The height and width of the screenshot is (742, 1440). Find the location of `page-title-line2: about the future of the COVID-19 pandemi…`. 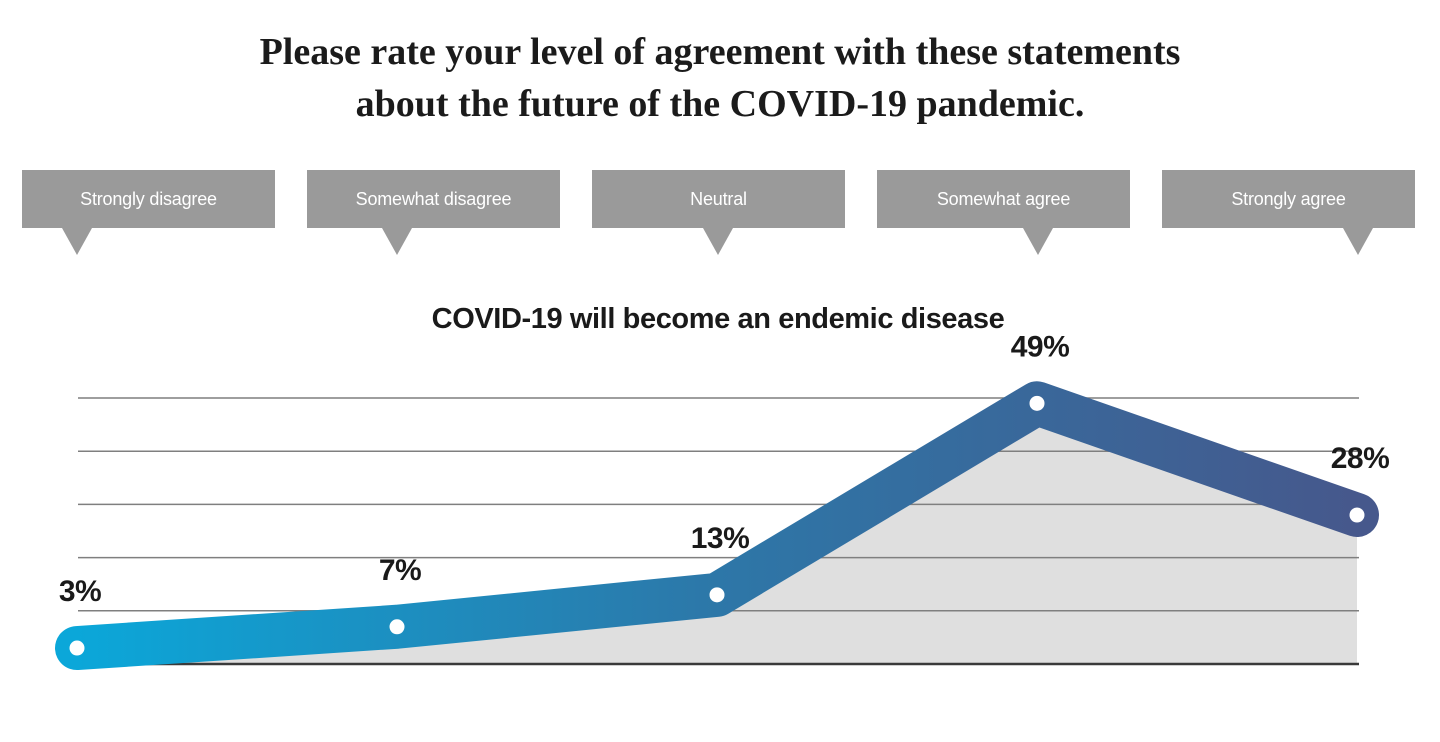

page-title-line2: about the future of the COVID-19 pandemi… is located at coordinates (720, 104).